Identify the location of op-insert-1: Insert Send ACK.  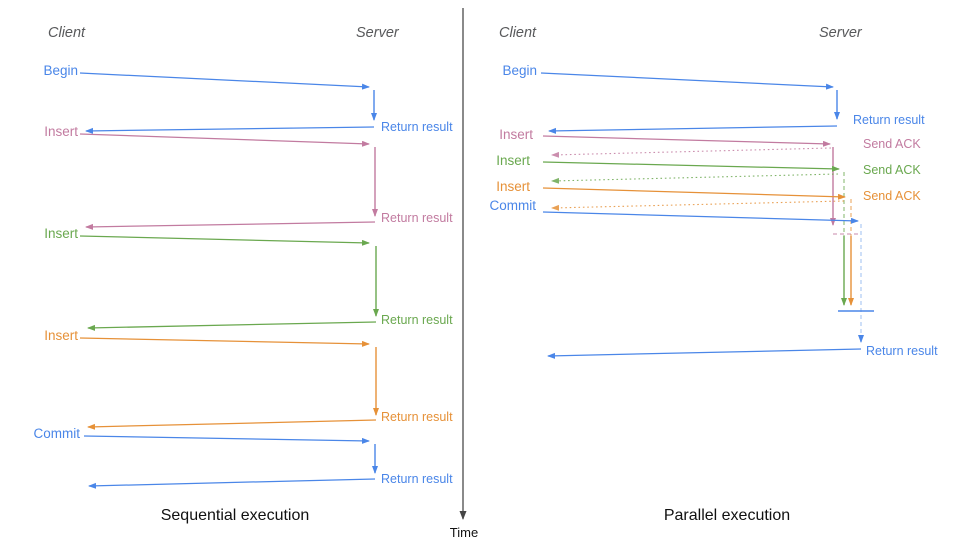
(710, 176).